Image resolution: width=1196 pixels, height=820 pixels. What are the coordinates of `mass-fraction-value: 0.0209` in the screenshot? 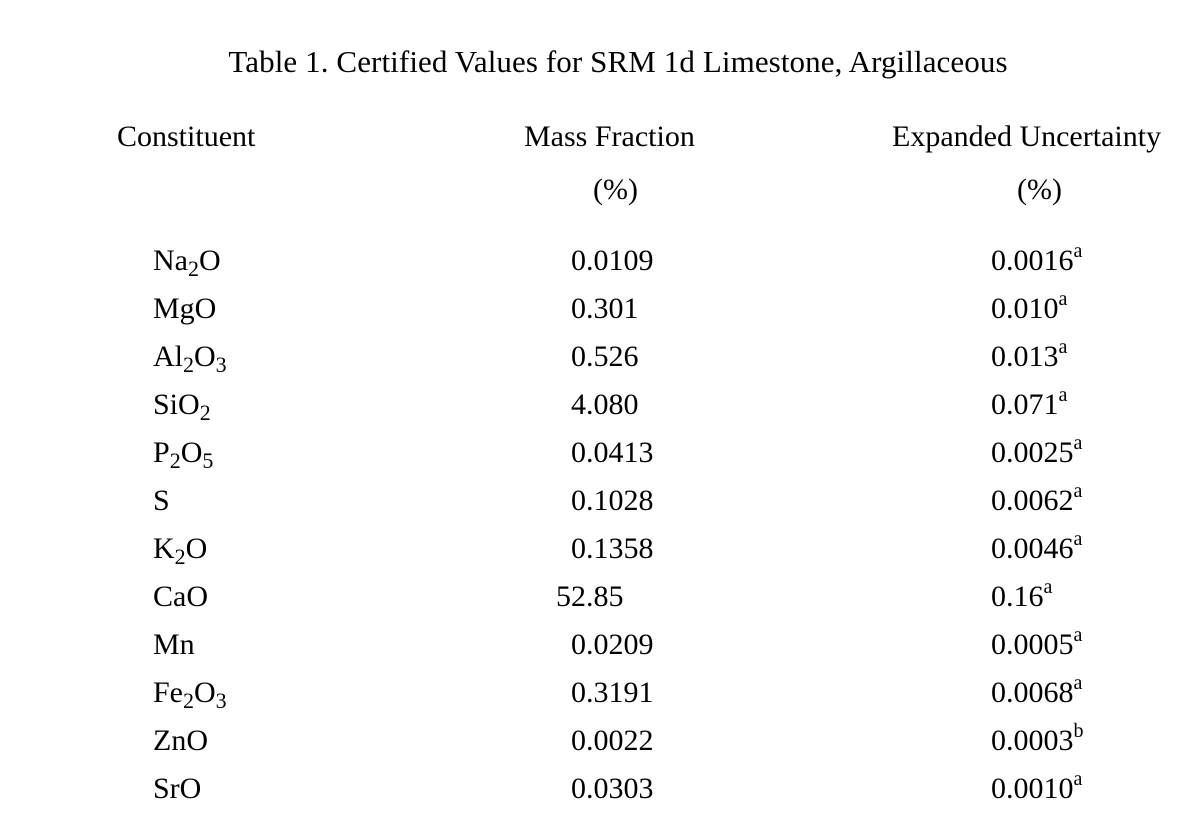 It's located at (612, 644).